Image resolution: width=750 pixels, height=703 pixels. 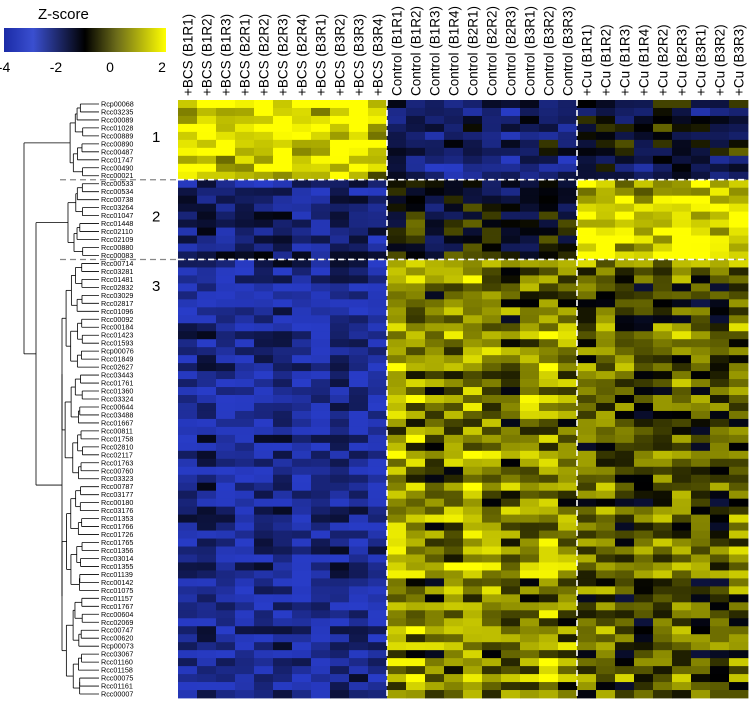 What do you see at coordinates (117, 694) in the screenshot?
I see `row-label: Rcc00007` at bounding box center [117, 694].